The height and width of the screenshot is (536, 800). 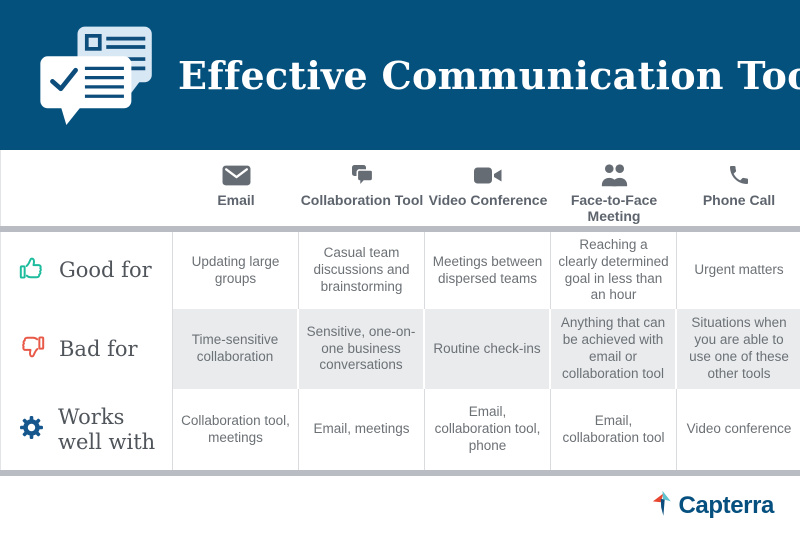 I want to click on row-header-good-for: Good for, so click(x=87, y=270).